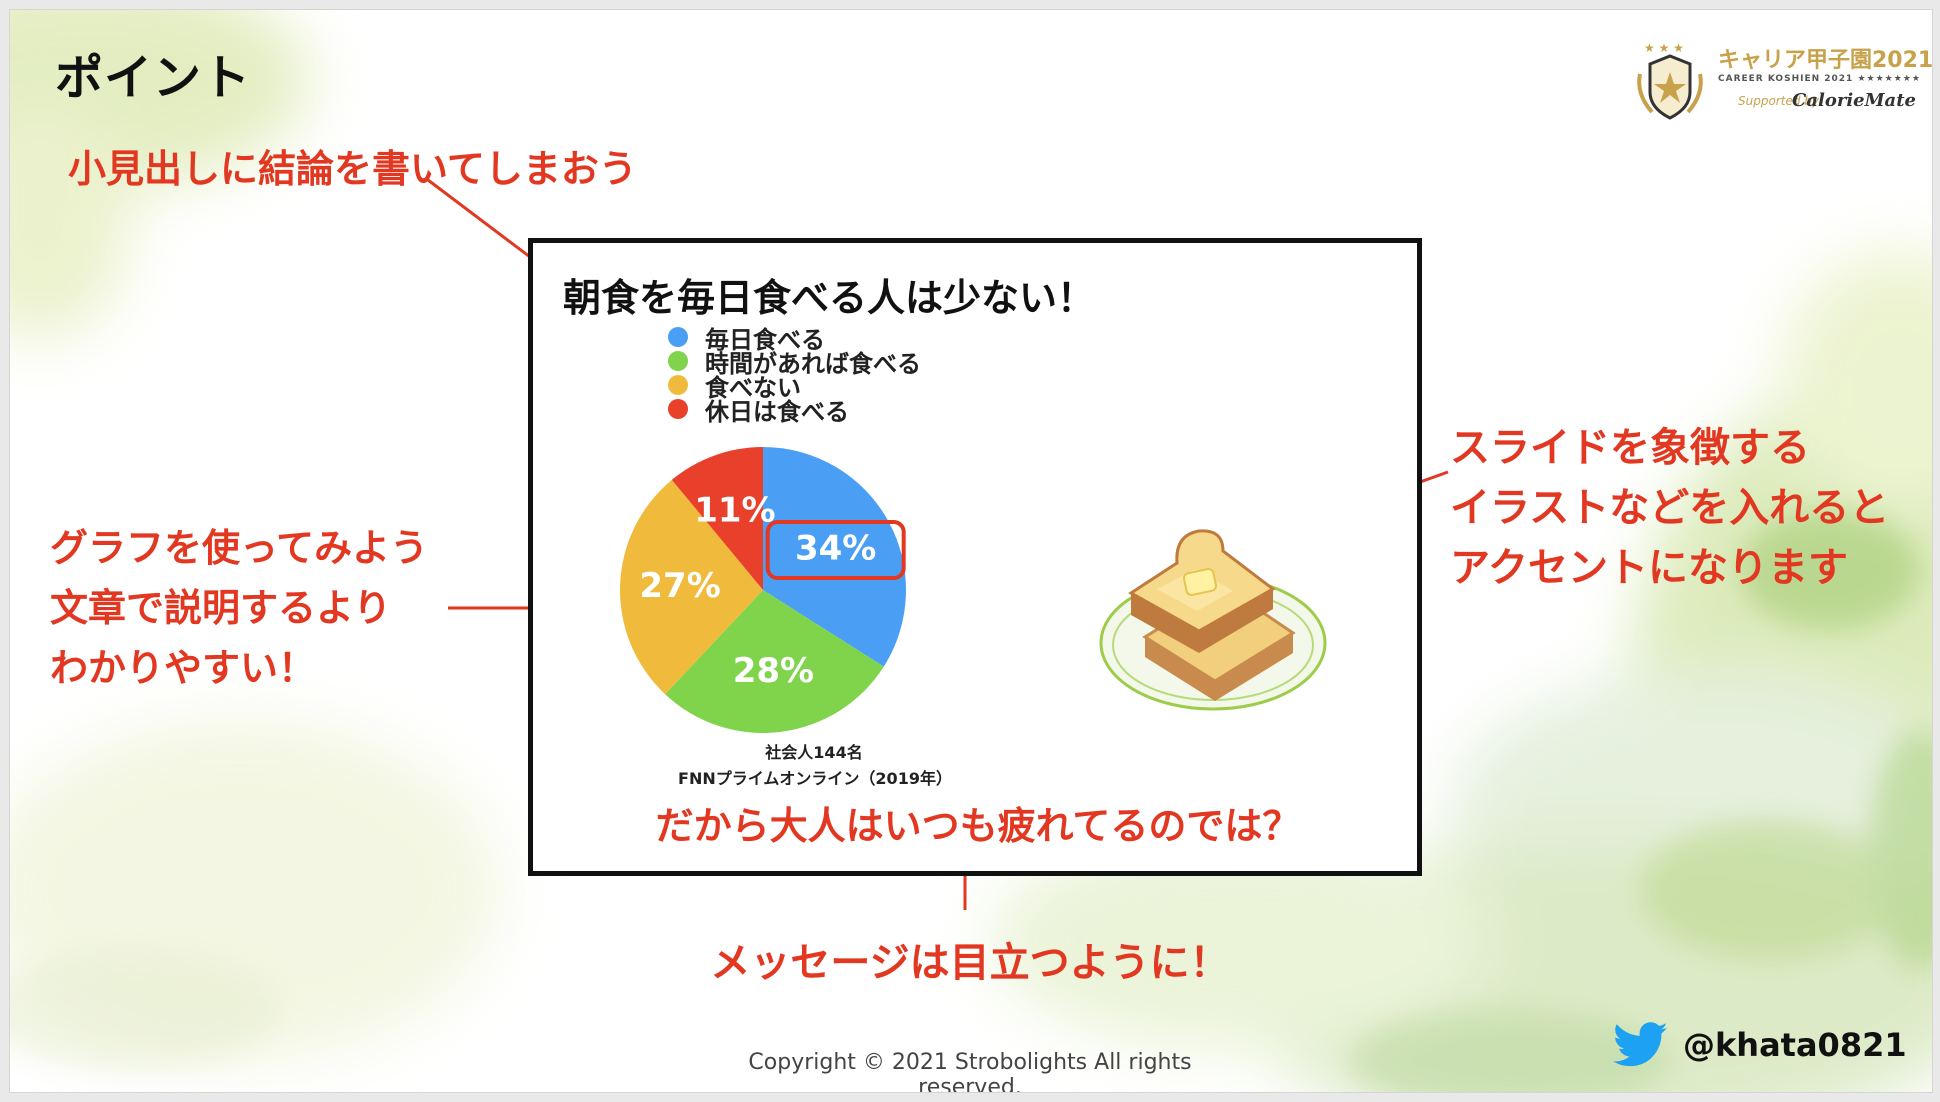 The width and height of the screenshot is (1940, 1102). Describe the element at coordinates (1670, 80) in the screenshot. I see `laurel-crest-icon: ★ ★ ★` at that location.